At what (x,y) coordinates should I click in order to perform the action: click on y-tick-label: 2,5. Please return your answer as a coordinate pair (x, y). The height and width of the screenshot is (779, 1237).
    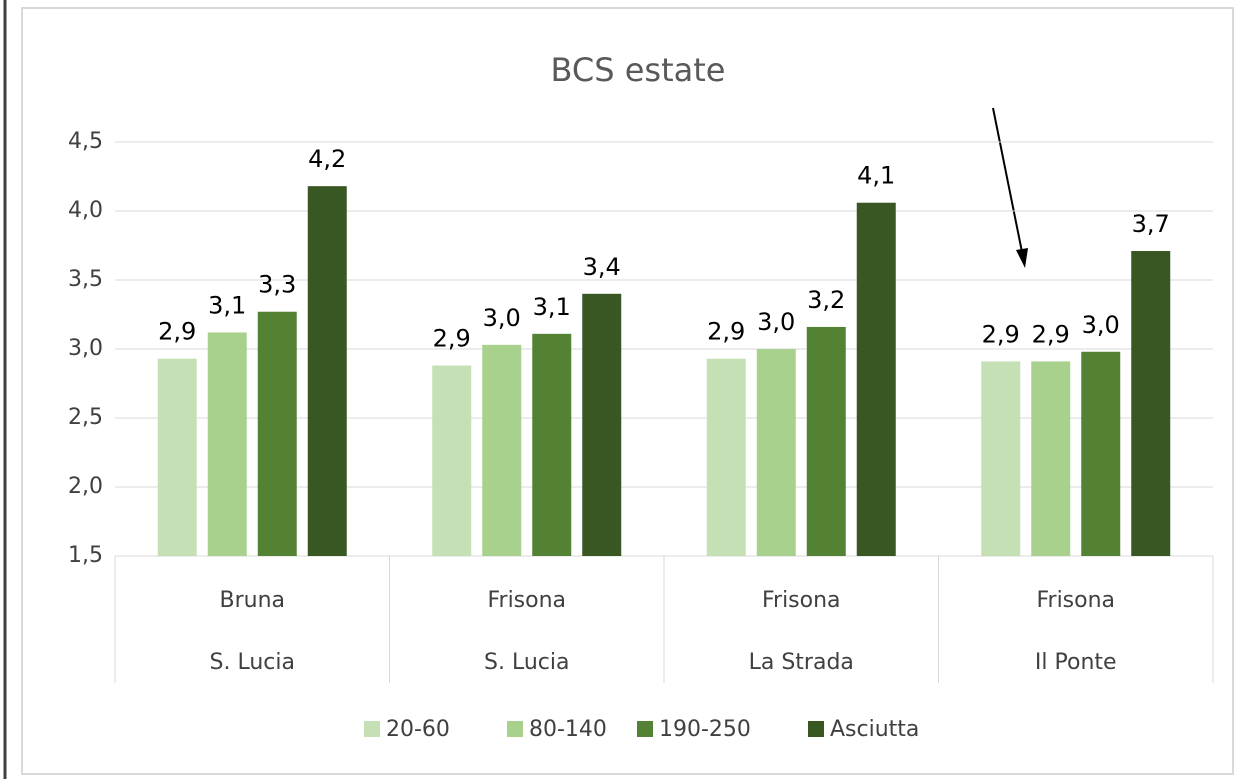
    Looking at the image, I should click on (85, 417).